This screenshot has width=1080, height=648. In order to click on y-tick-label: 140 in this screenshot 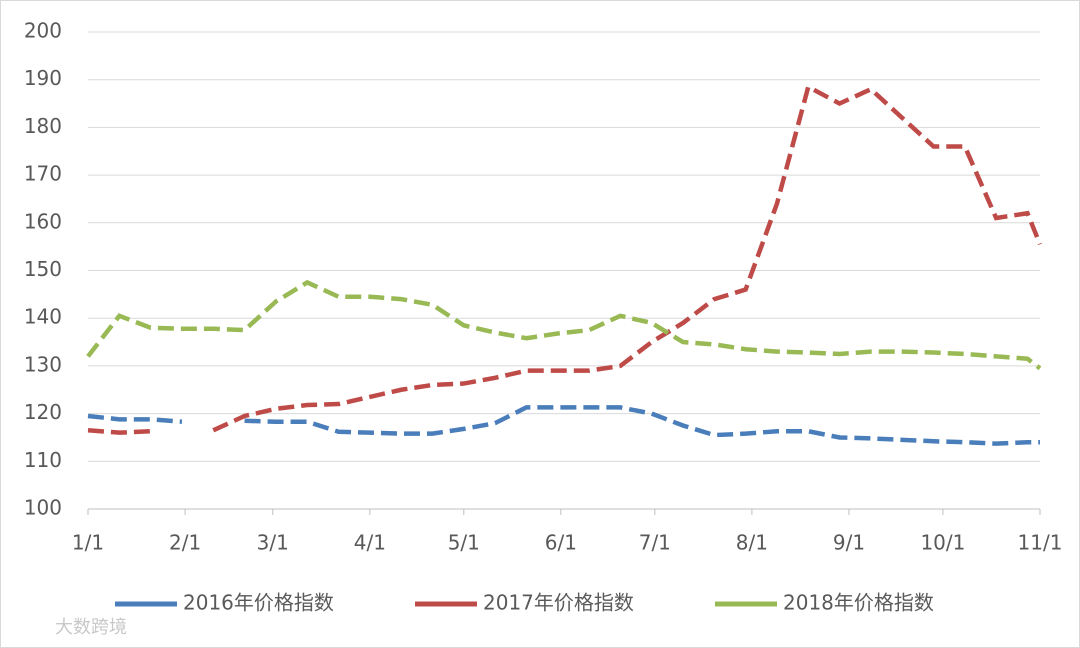, I will do `click(43, 317)`.